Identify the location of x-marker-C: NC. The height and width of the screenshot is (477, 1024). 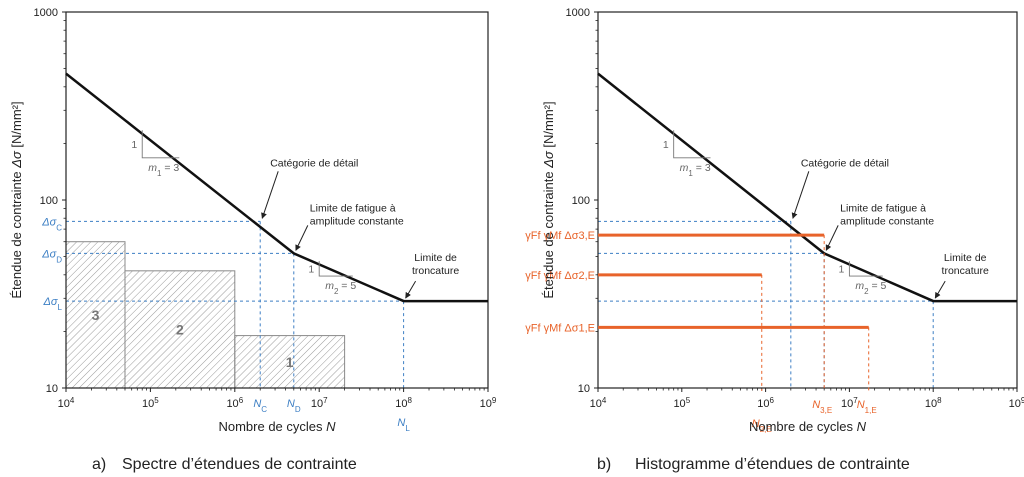
(260, 406).